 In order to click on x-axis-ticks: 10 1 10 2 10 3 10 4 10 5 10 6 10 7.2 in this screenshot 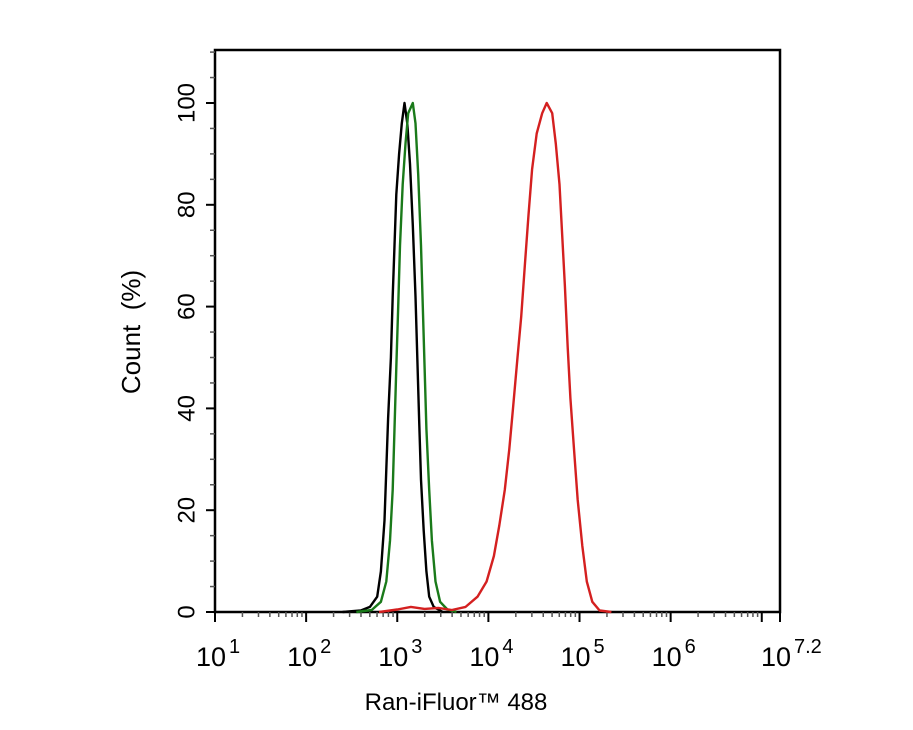, I will do `click(509, 642)`.